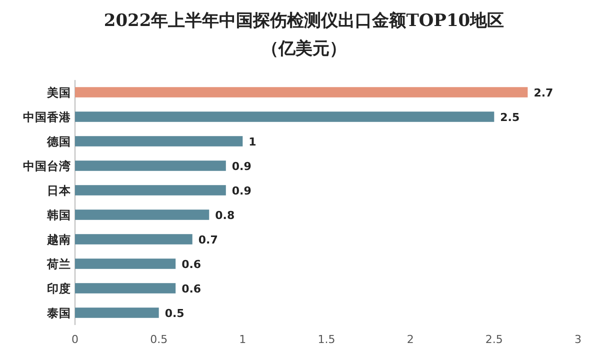  Describe the element at coordinates (59, 190) in the screenshot. I see `y-tick-label: 日本` at that location.